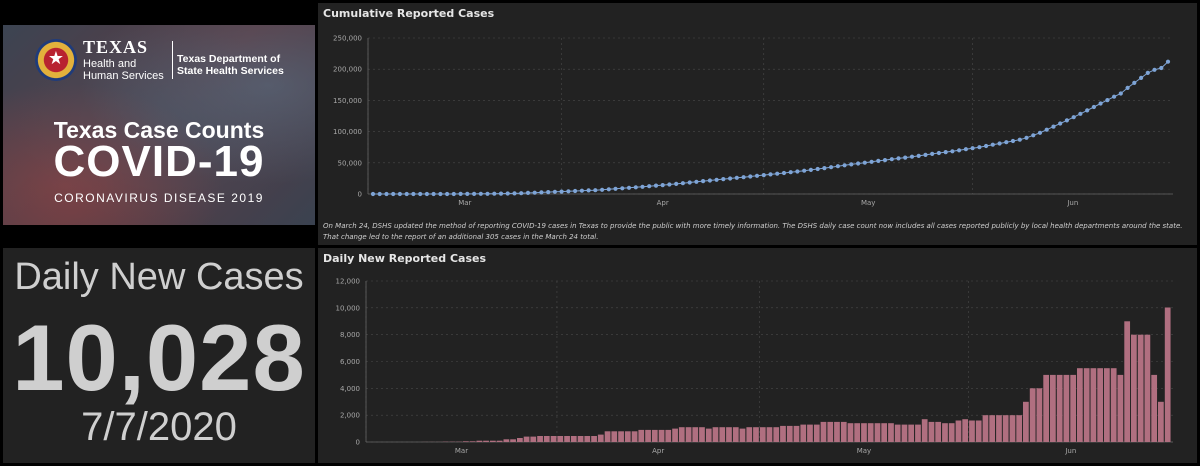 Image resolution: width=1200 pixels, height=466 pixels. What do you see at coordinates (347, 70) in the screenshot?
I see `y-tick-label: 200,000` at bounding box center [347, 70].